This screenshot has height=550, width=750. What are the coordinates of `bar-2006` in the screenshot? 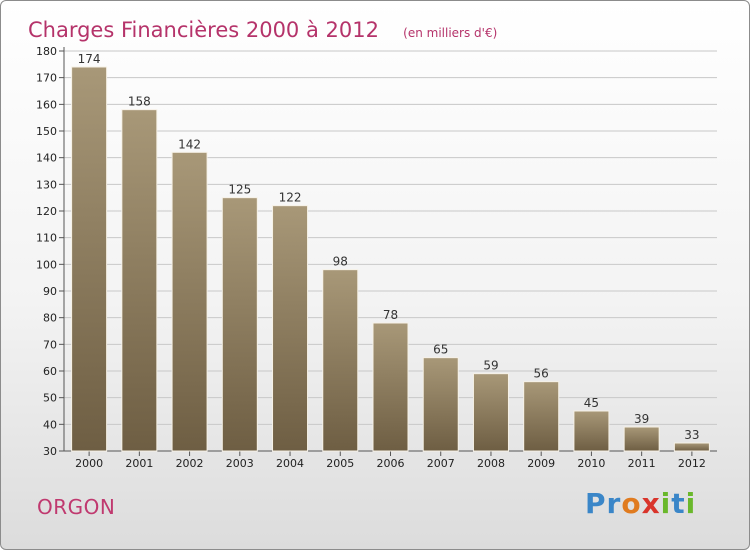 It's located at (390, 387).